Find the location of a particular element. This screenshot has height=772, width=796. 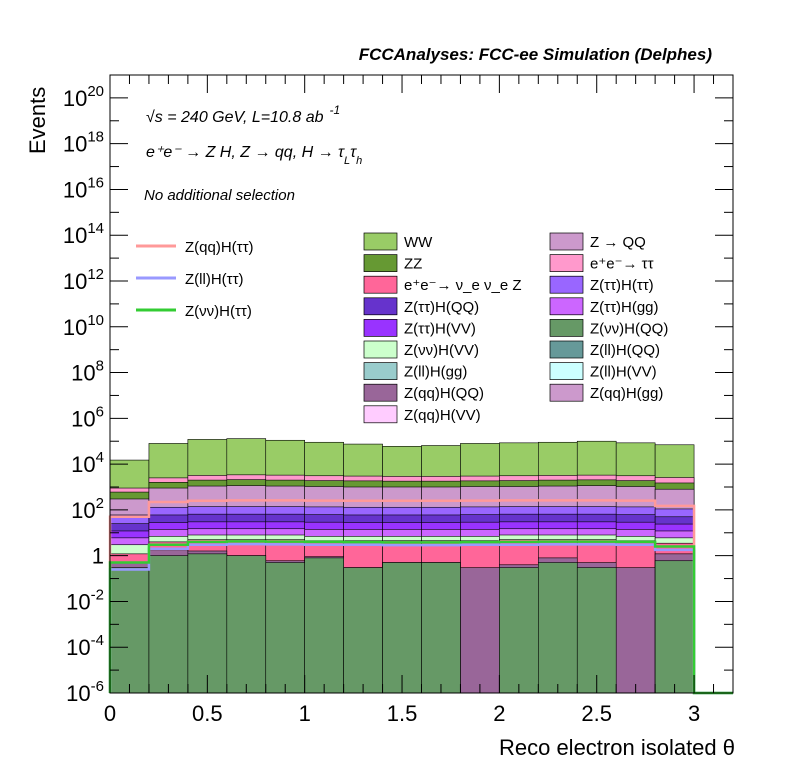

bar-z-h-qq--11 is located at coordinates (558, 628).